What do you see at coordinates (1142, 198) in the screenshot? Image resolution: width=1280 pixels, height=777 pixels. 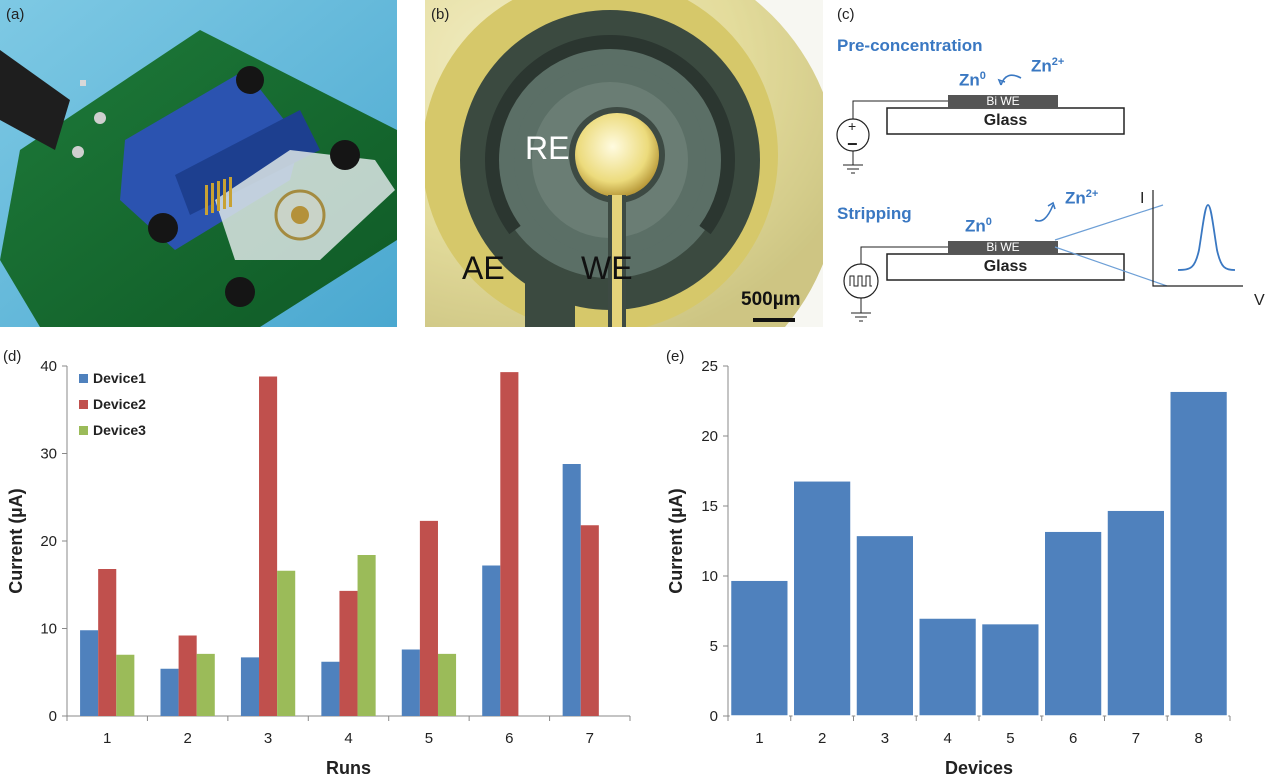 I see `axis-i-label: I` at bounding box center [1142, 198].